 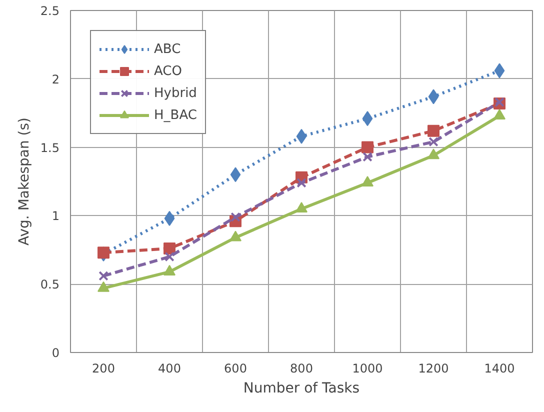 What do you see at coordinates (56, 79) in the screenshot?
I see `y-tick-label: 2` at bounding box center [56, 79].